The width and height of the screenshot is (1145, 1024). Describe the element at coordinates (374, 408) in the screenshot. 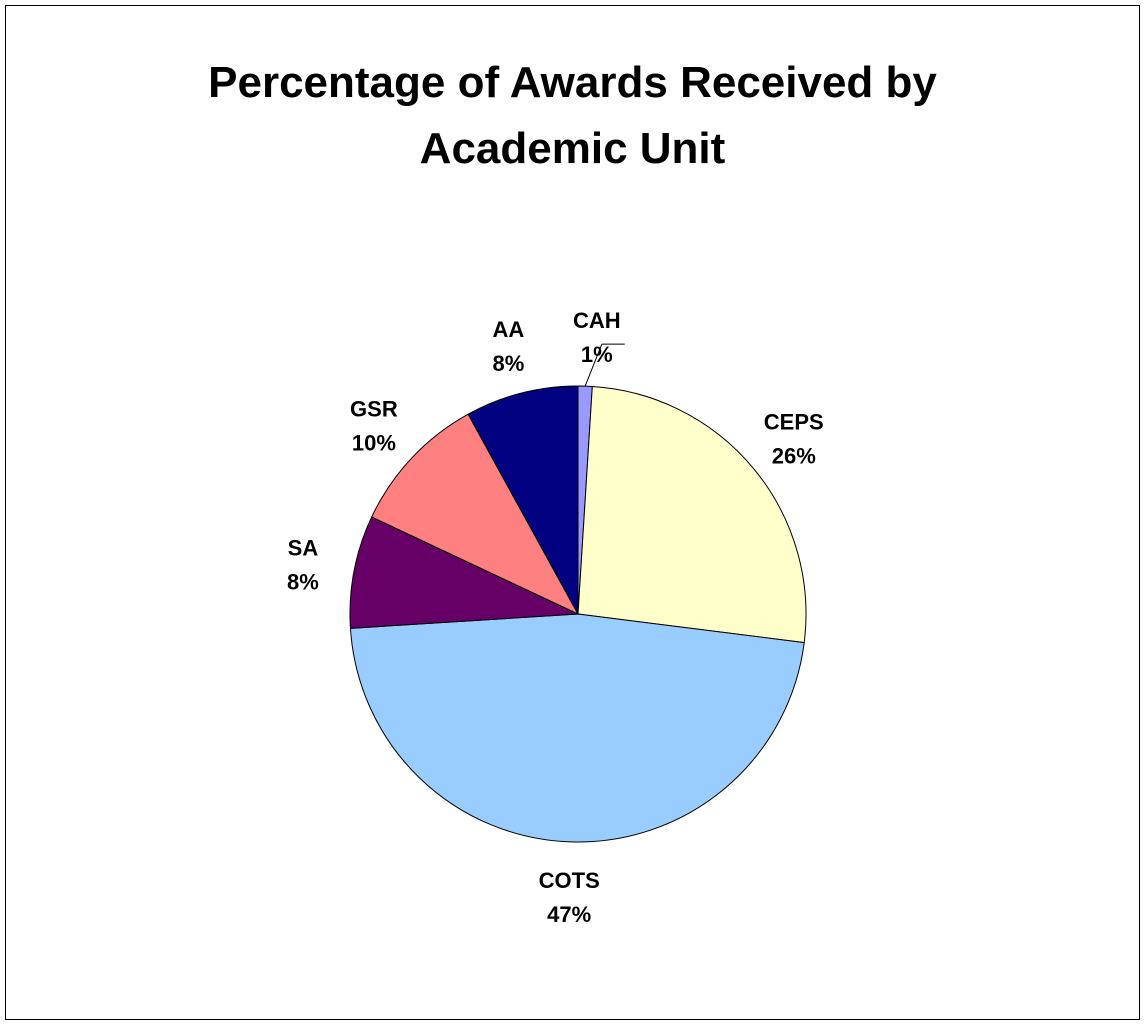

I see `label-name: GSR` at that location.